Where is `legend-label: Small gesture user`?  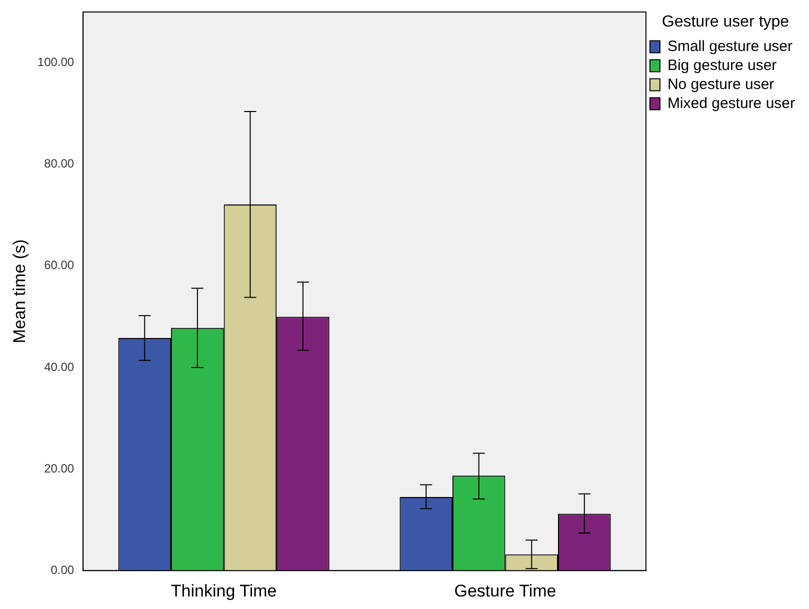
legend-label: Small gesture user is located at coordinates (730, 46).